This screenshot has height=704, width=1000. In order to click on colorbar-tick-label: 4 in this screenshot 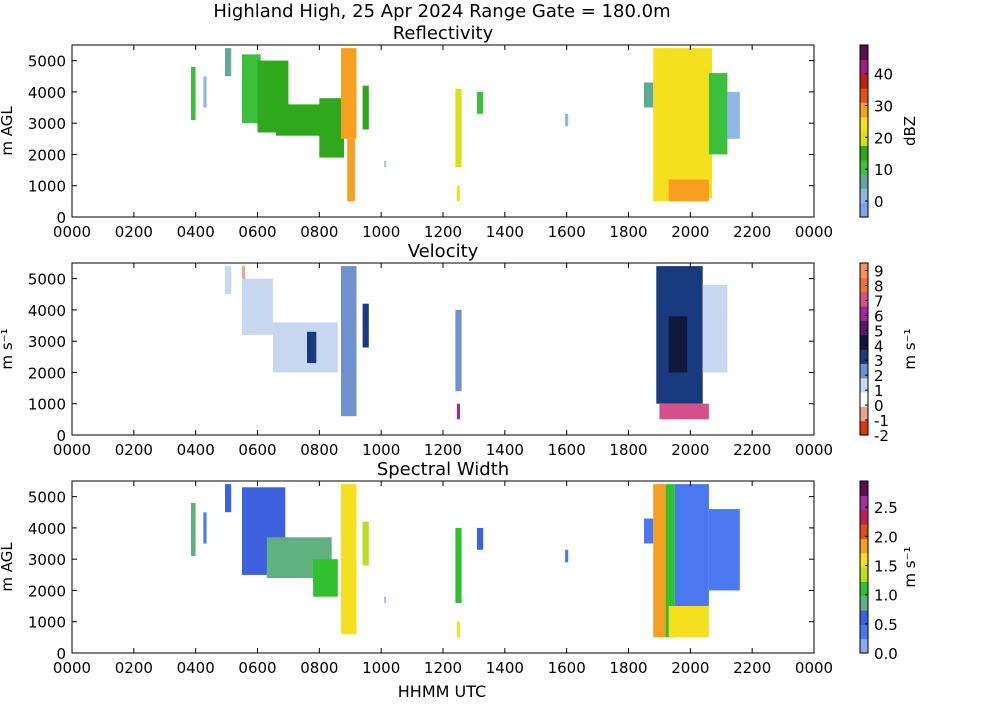, I will do `click(879, 346)`.